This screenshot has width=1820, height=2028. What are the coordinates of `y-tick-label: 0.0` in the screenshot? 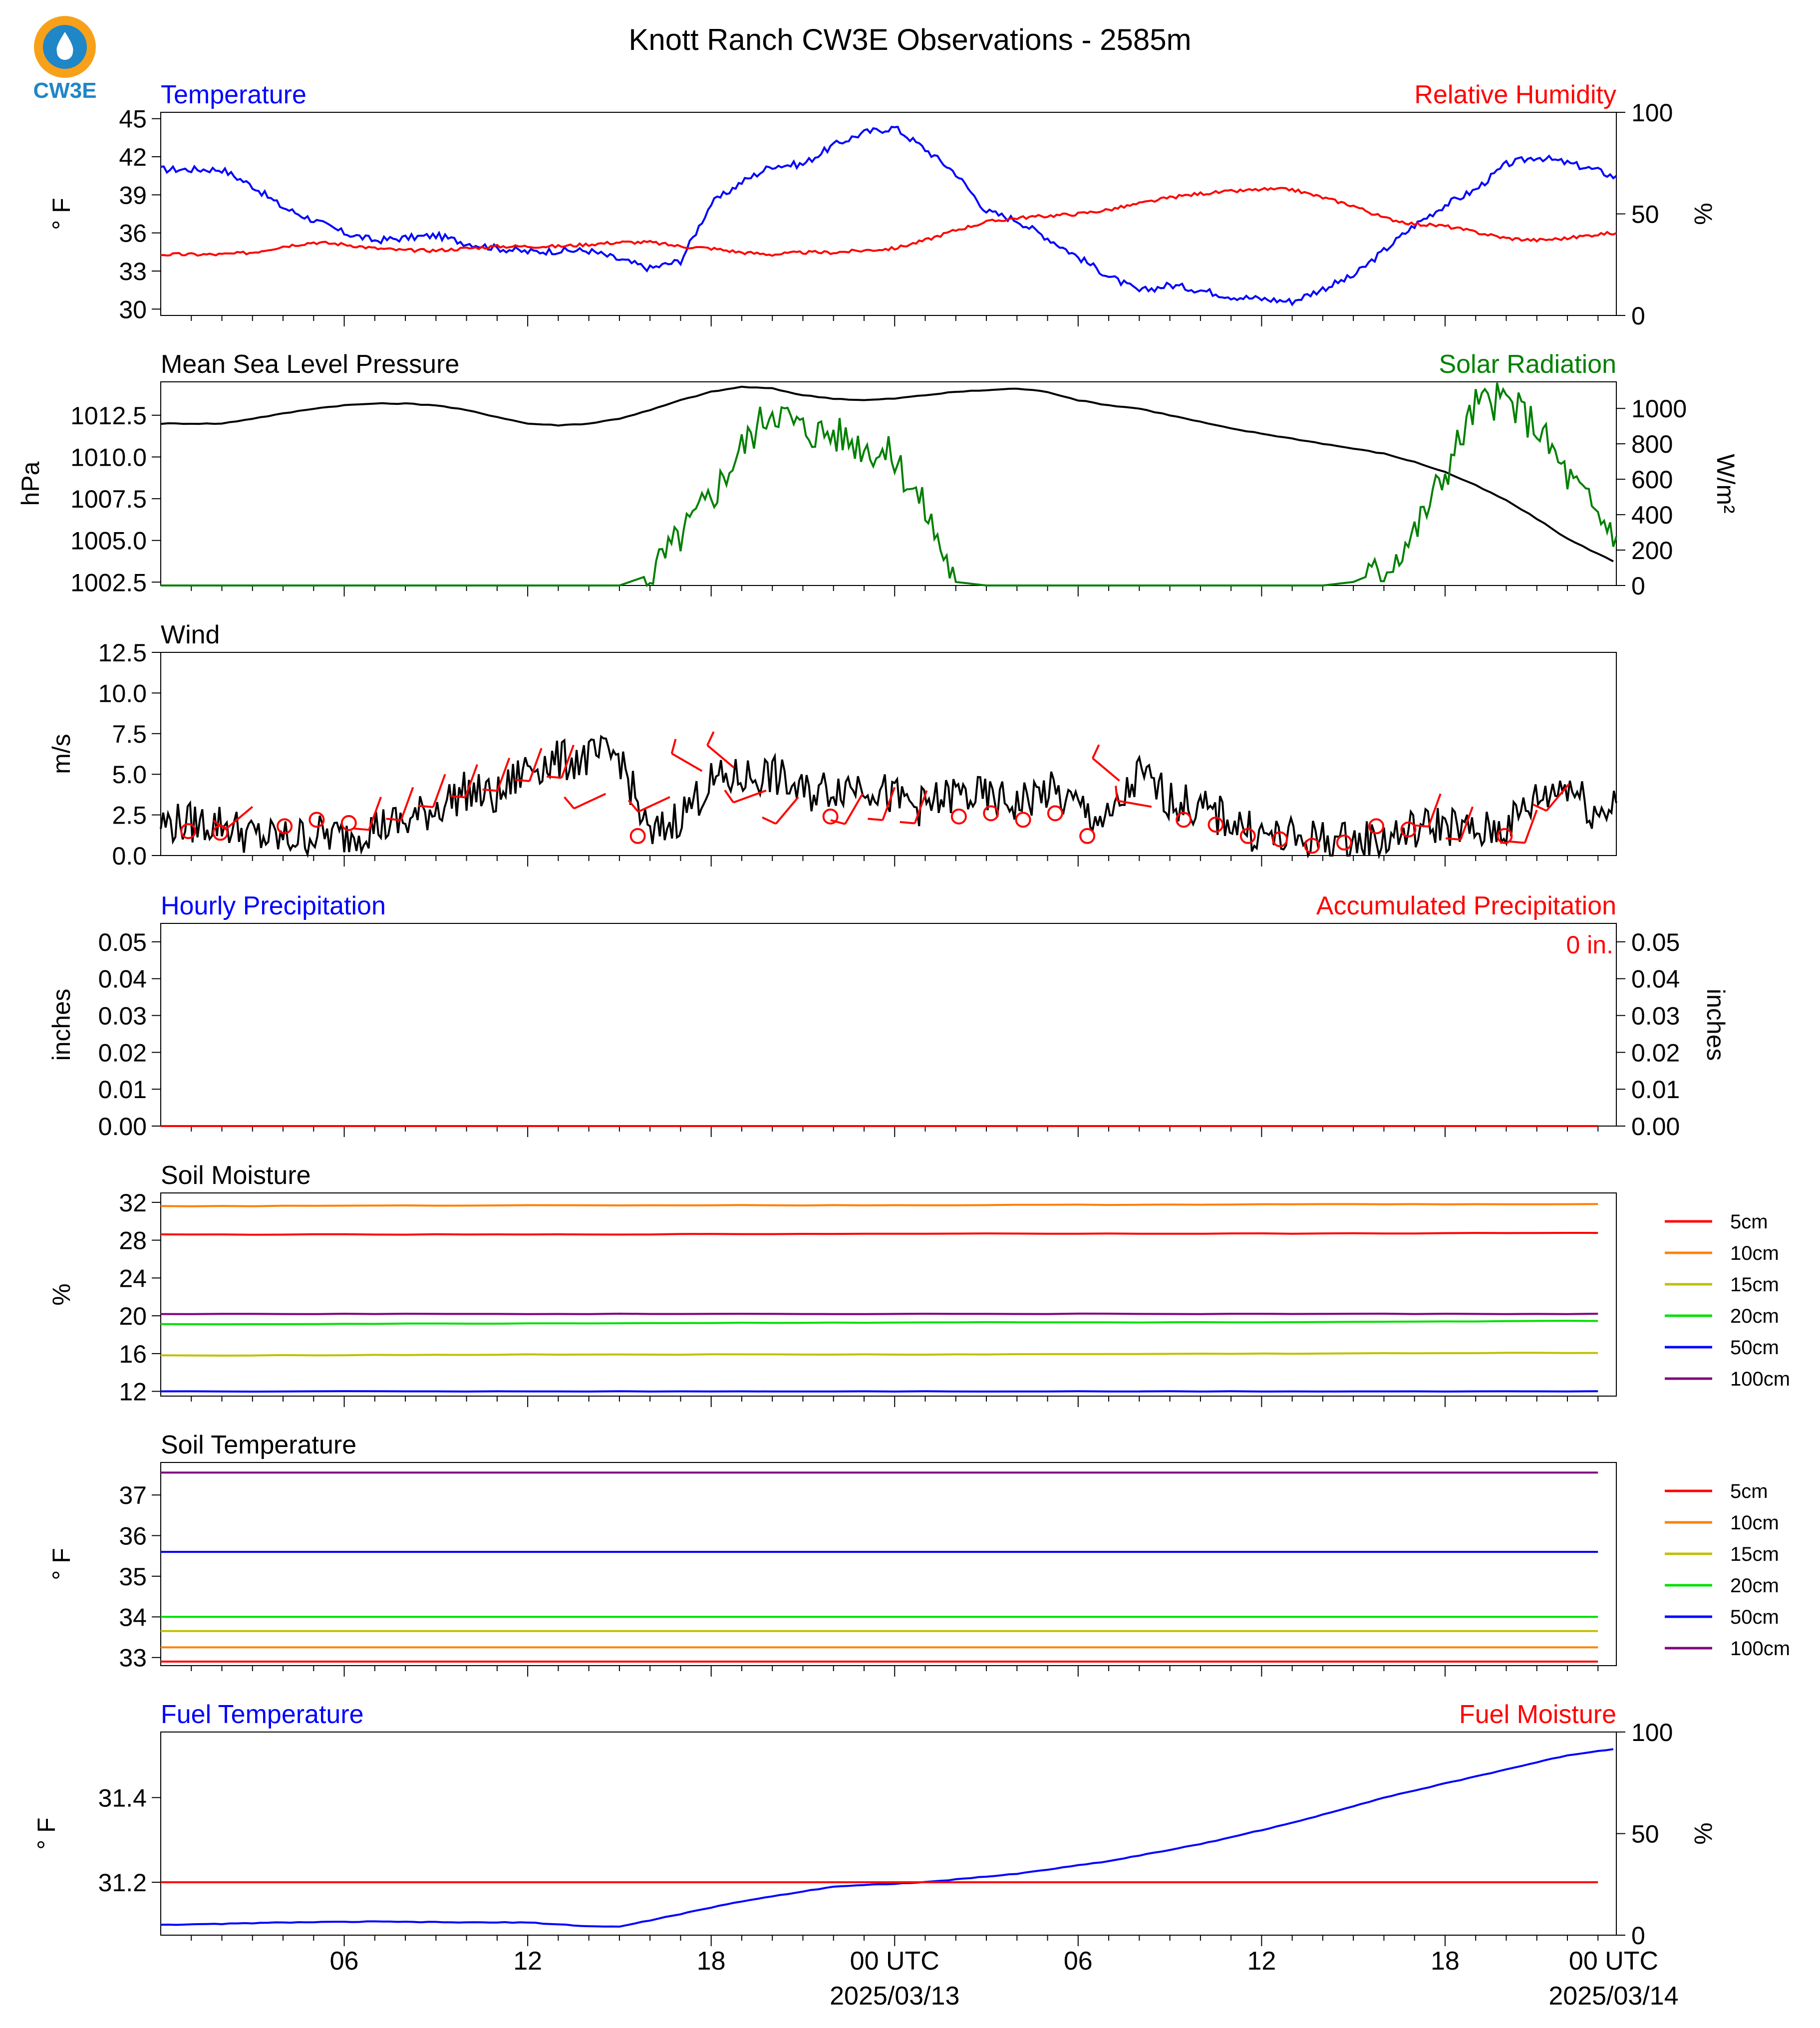 It's located at (129, 856).